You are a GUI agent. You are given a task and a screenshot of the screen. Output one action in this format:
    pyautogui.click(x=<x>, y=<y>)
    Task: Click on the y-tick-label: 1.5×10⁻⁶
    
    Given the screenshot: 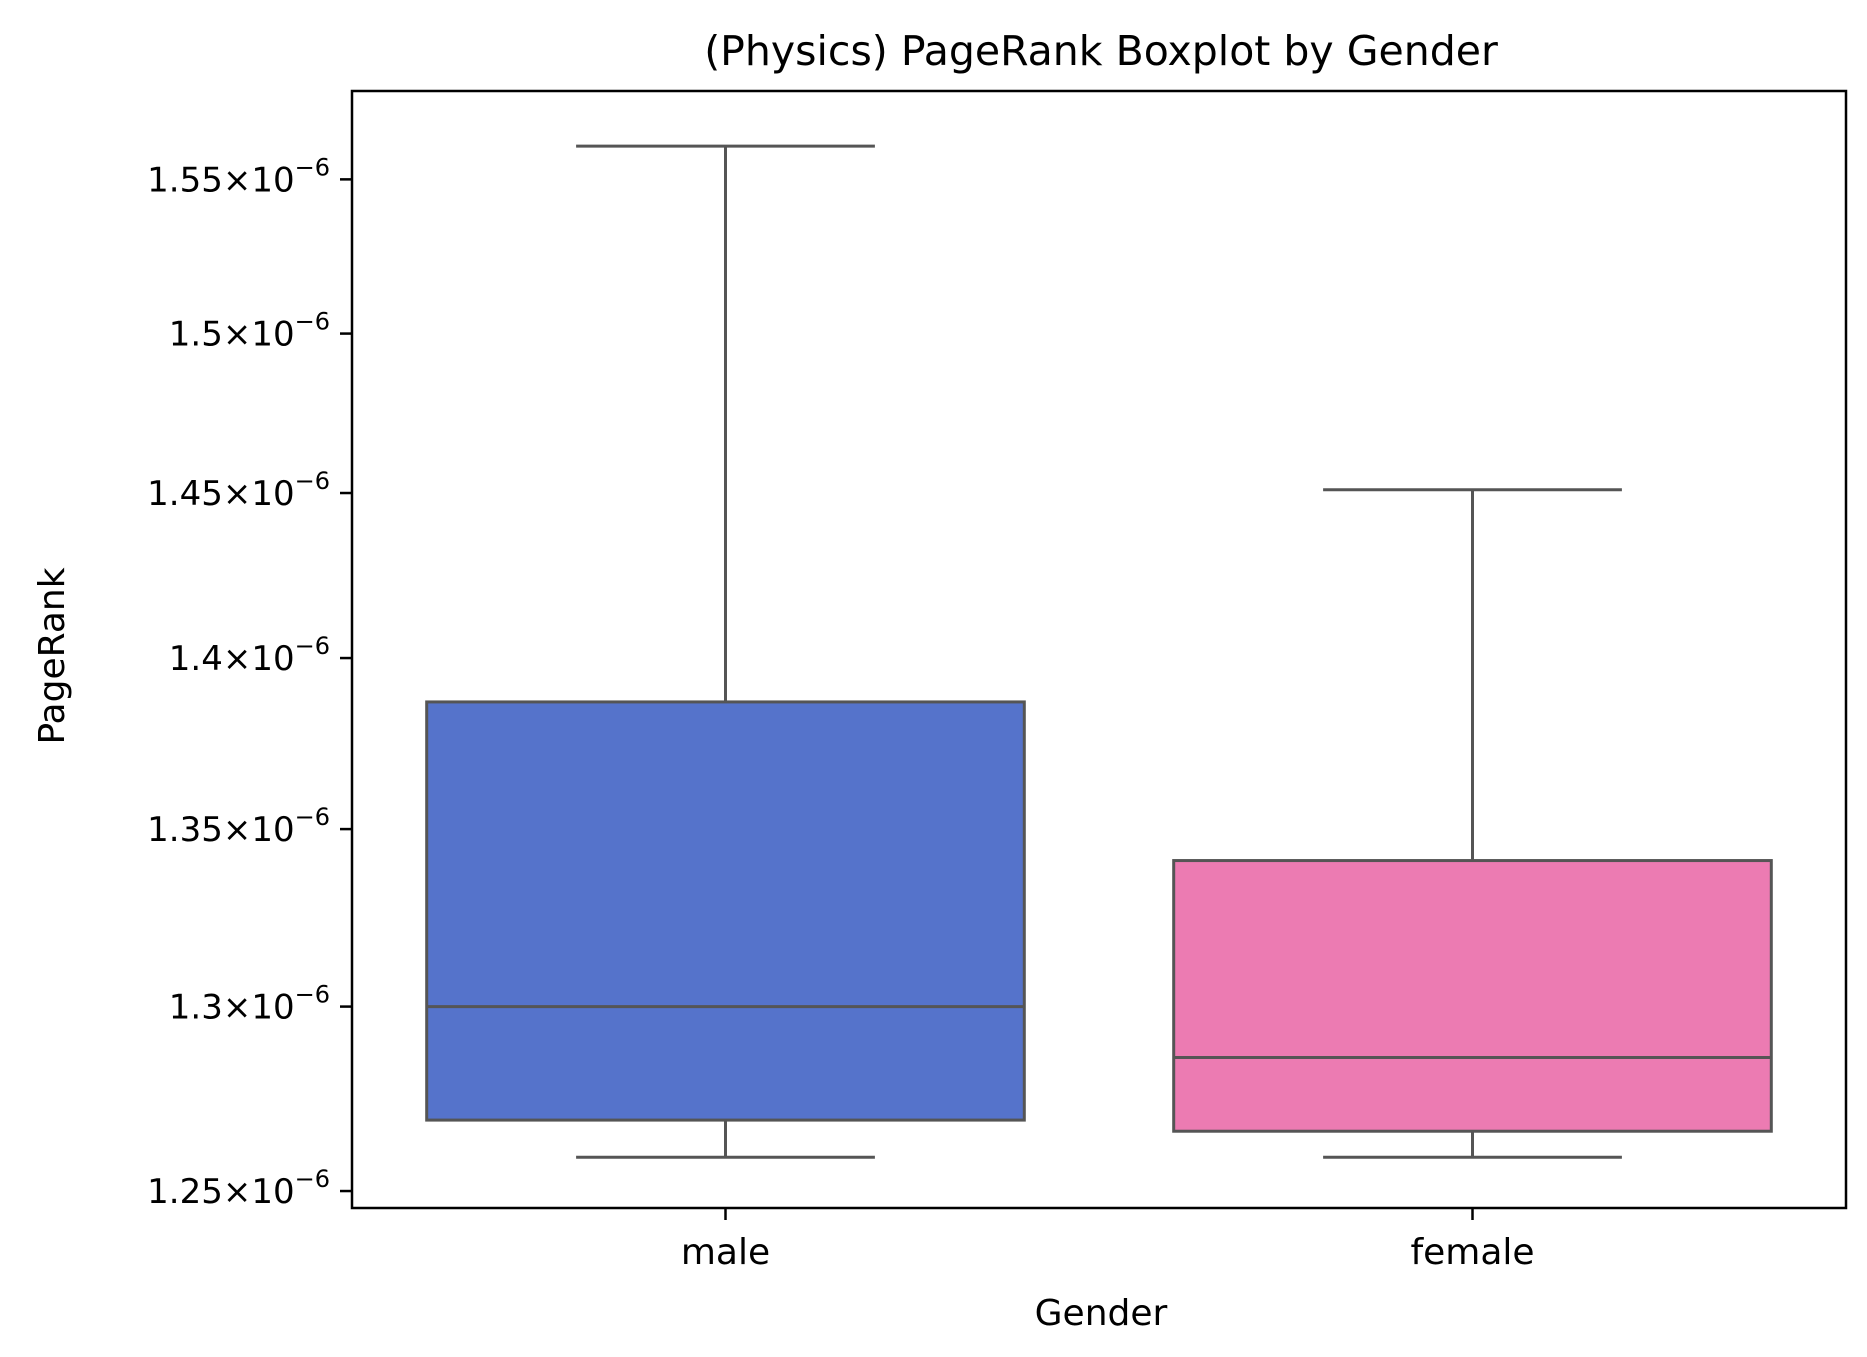 What is the action you would take?
    pyautogui.click(x=249, y=331)
    